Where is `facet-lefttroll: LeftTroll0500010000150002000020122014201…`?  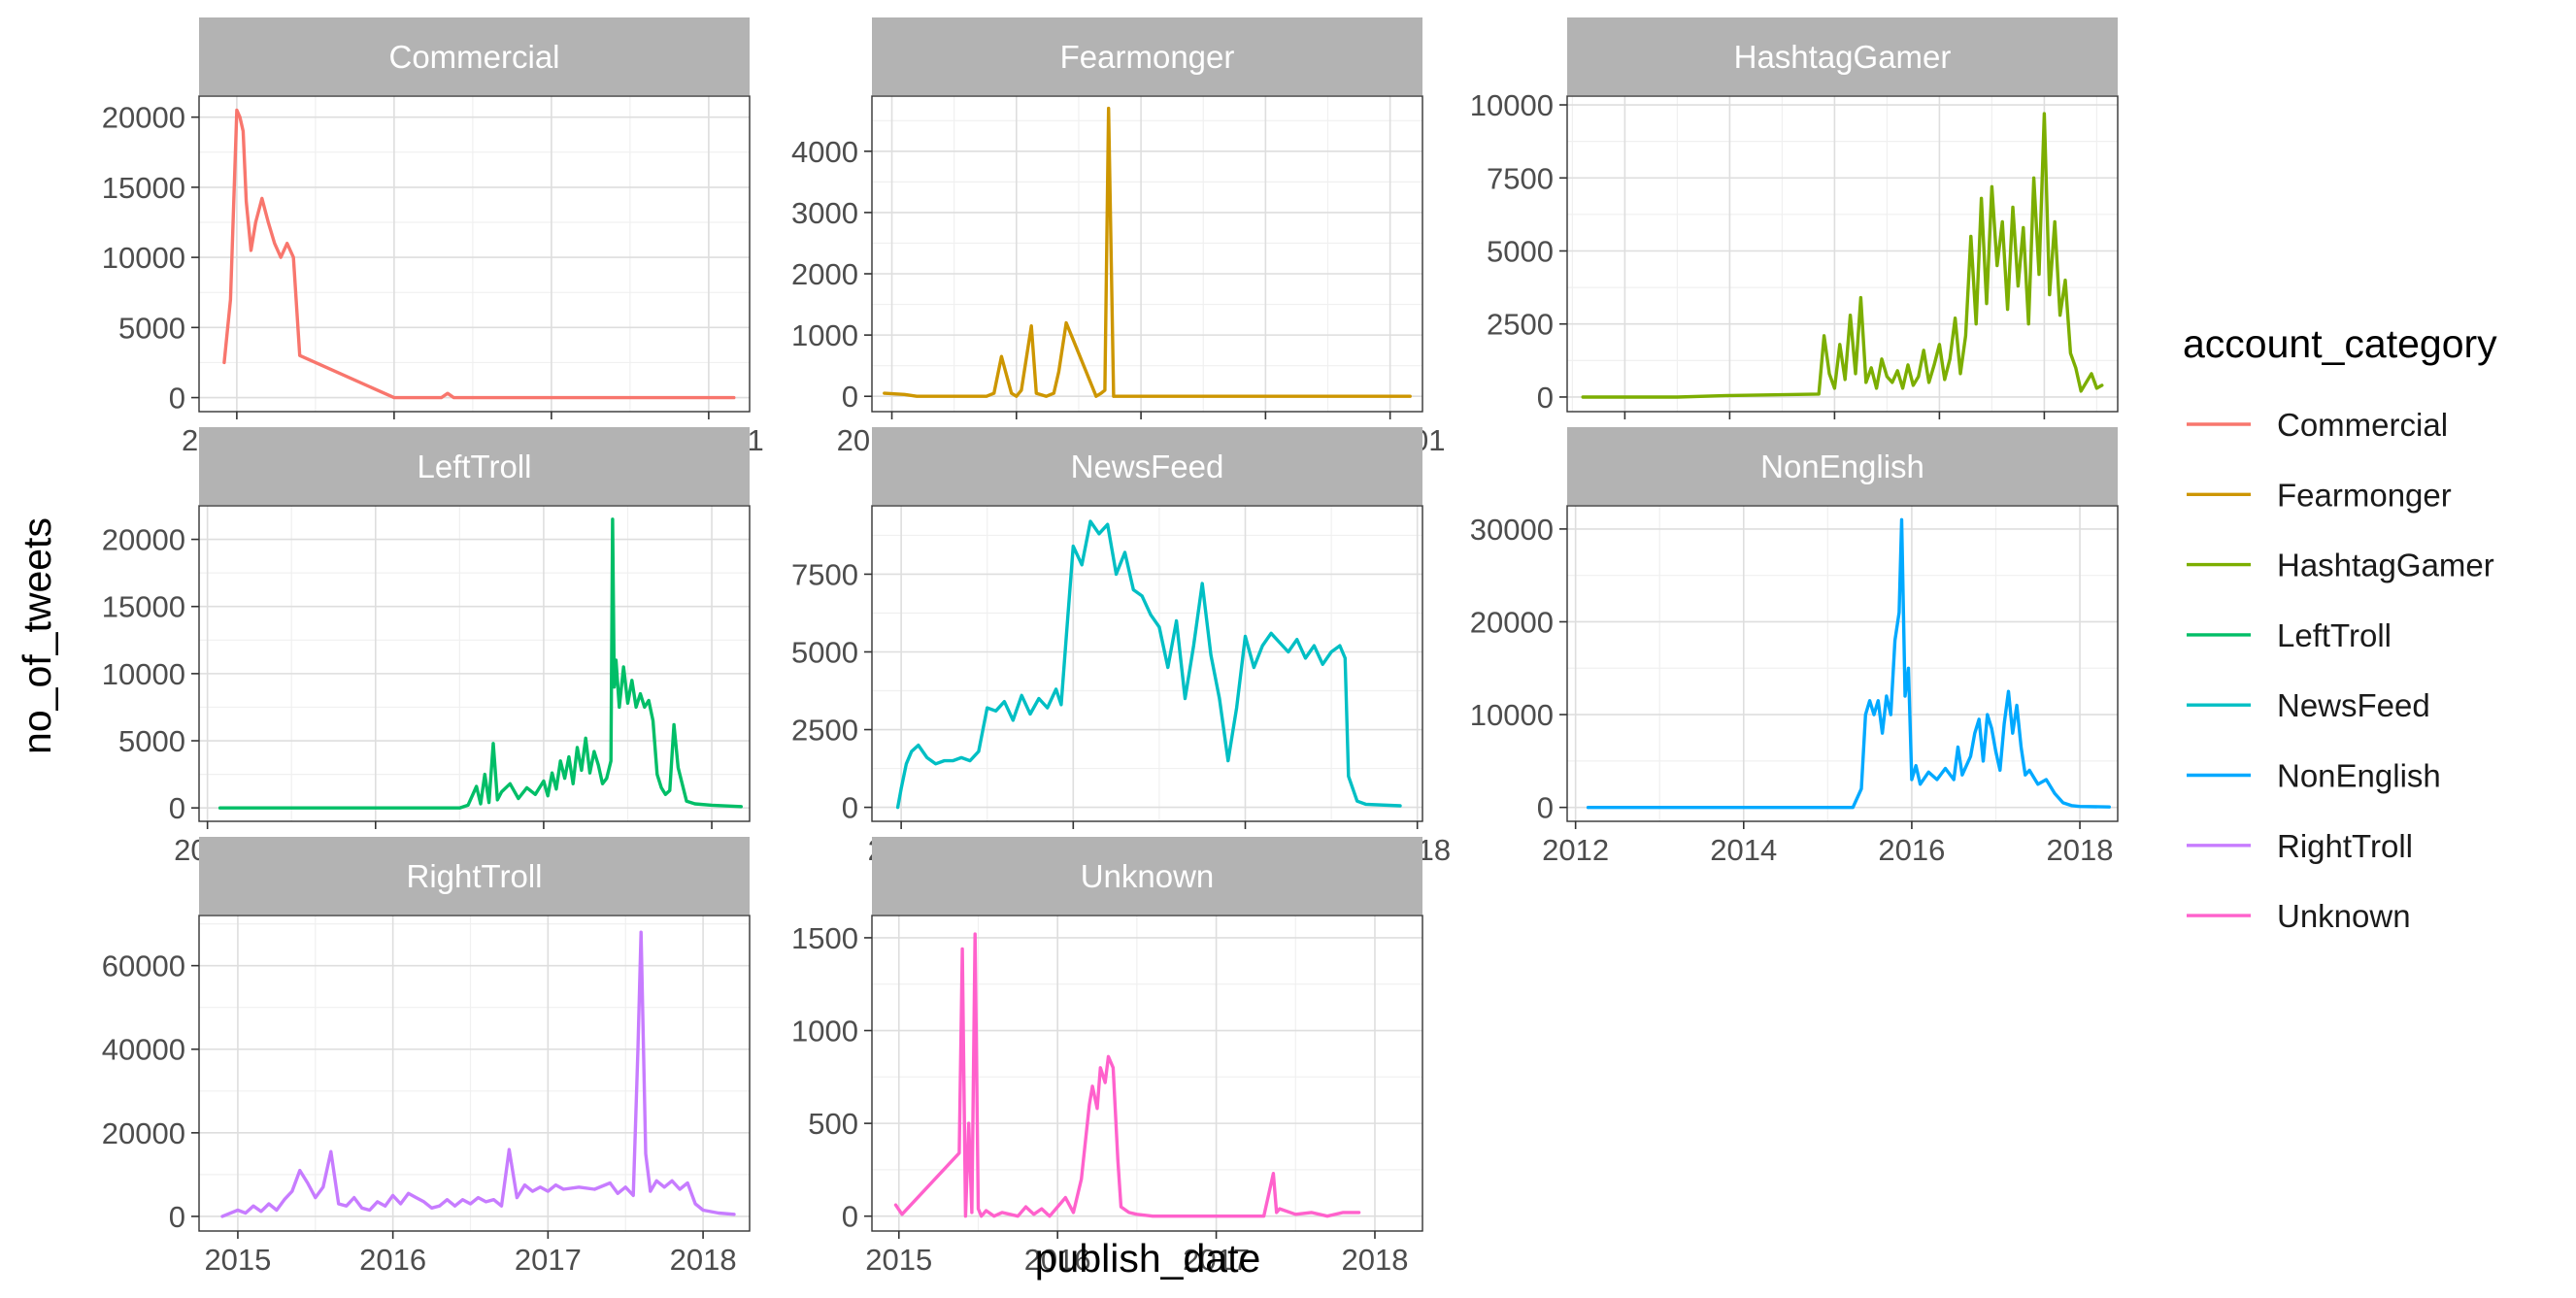
facet-lefttroll: LeftTroll0500010000150002000020122014201… is located at coordinates (427, 647).